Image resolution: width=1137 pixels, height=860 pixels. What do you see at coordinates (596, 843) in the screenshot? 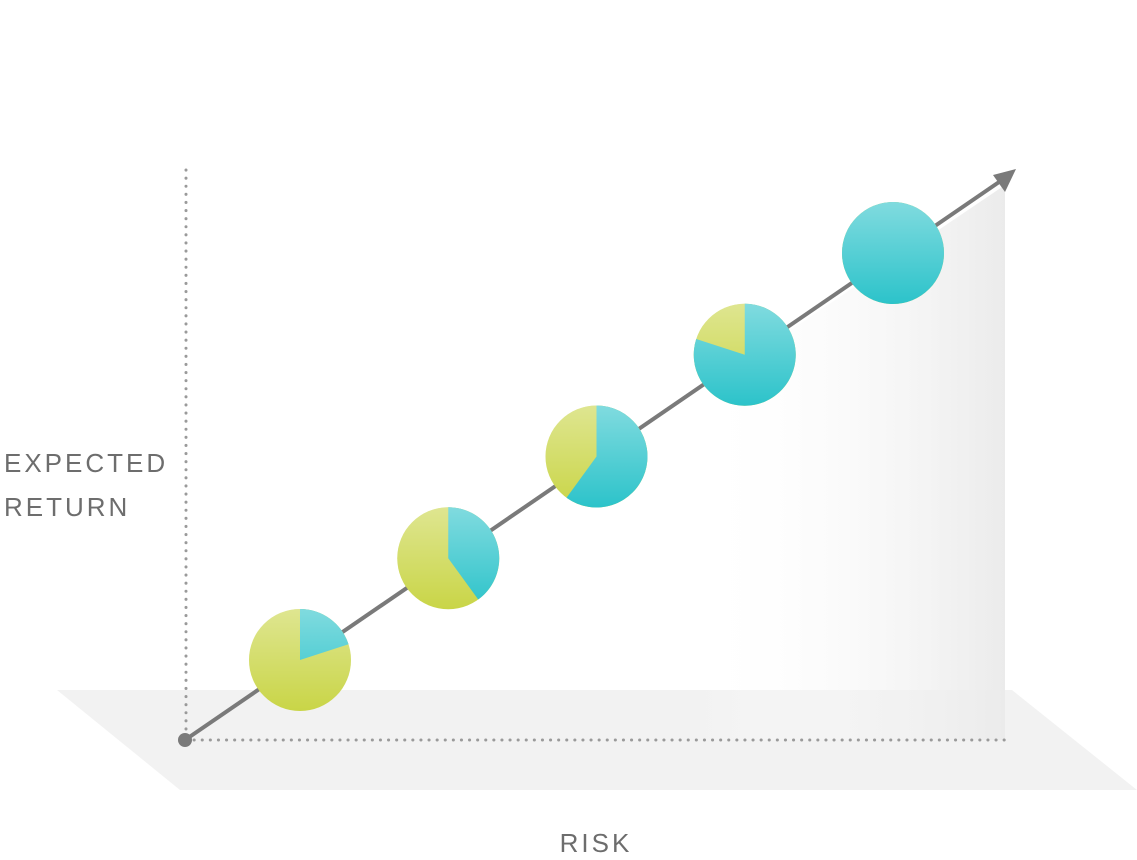
I see `x-axis-label: RISK` at bounding box center [596, 843].